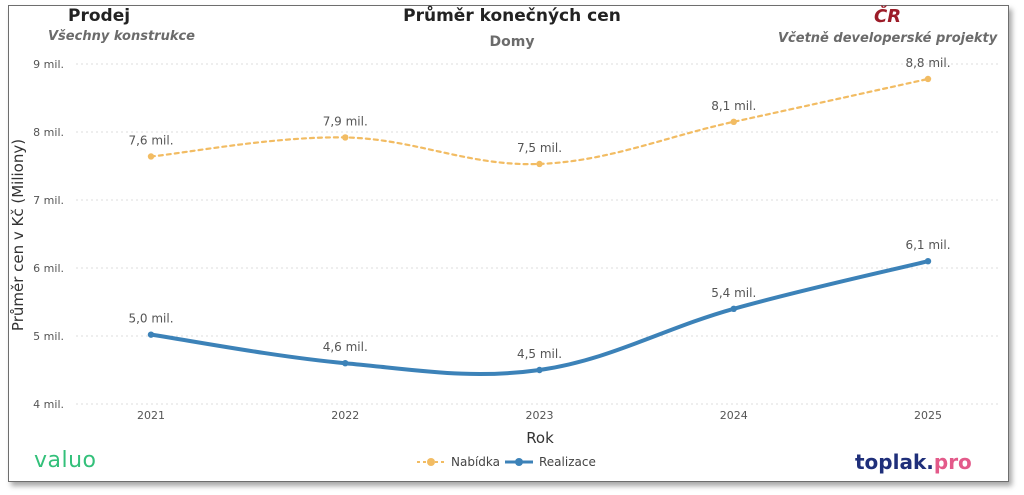 This screenshot has width=1024, height=495. What do you see at coordinates (48, 336) in the screenshot?
I see `y-tick-label: 5 mil.` at bounding box center [48, 336].